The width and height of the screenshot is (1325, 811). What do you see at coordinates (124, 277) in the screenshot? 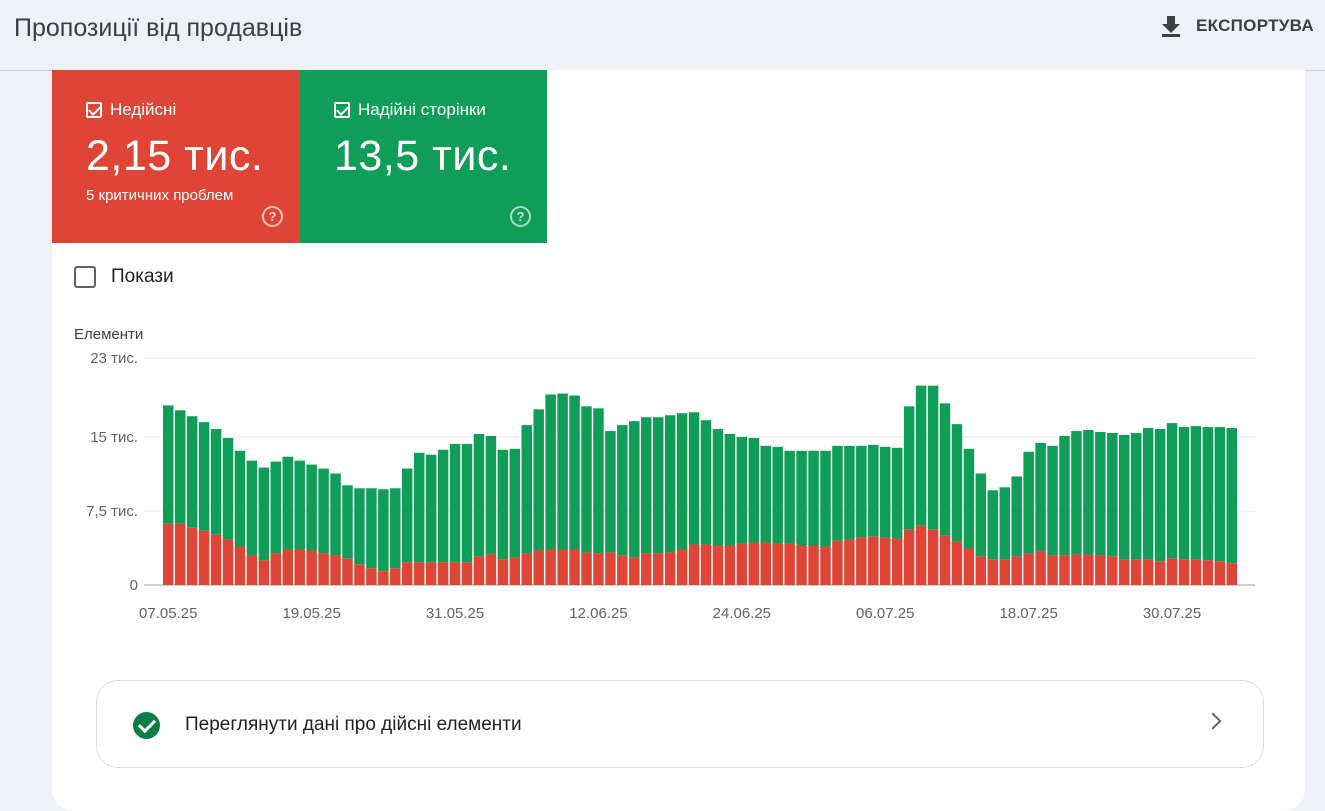
I see `impressions-toggle: Покази` at bounding box center [124, 277].